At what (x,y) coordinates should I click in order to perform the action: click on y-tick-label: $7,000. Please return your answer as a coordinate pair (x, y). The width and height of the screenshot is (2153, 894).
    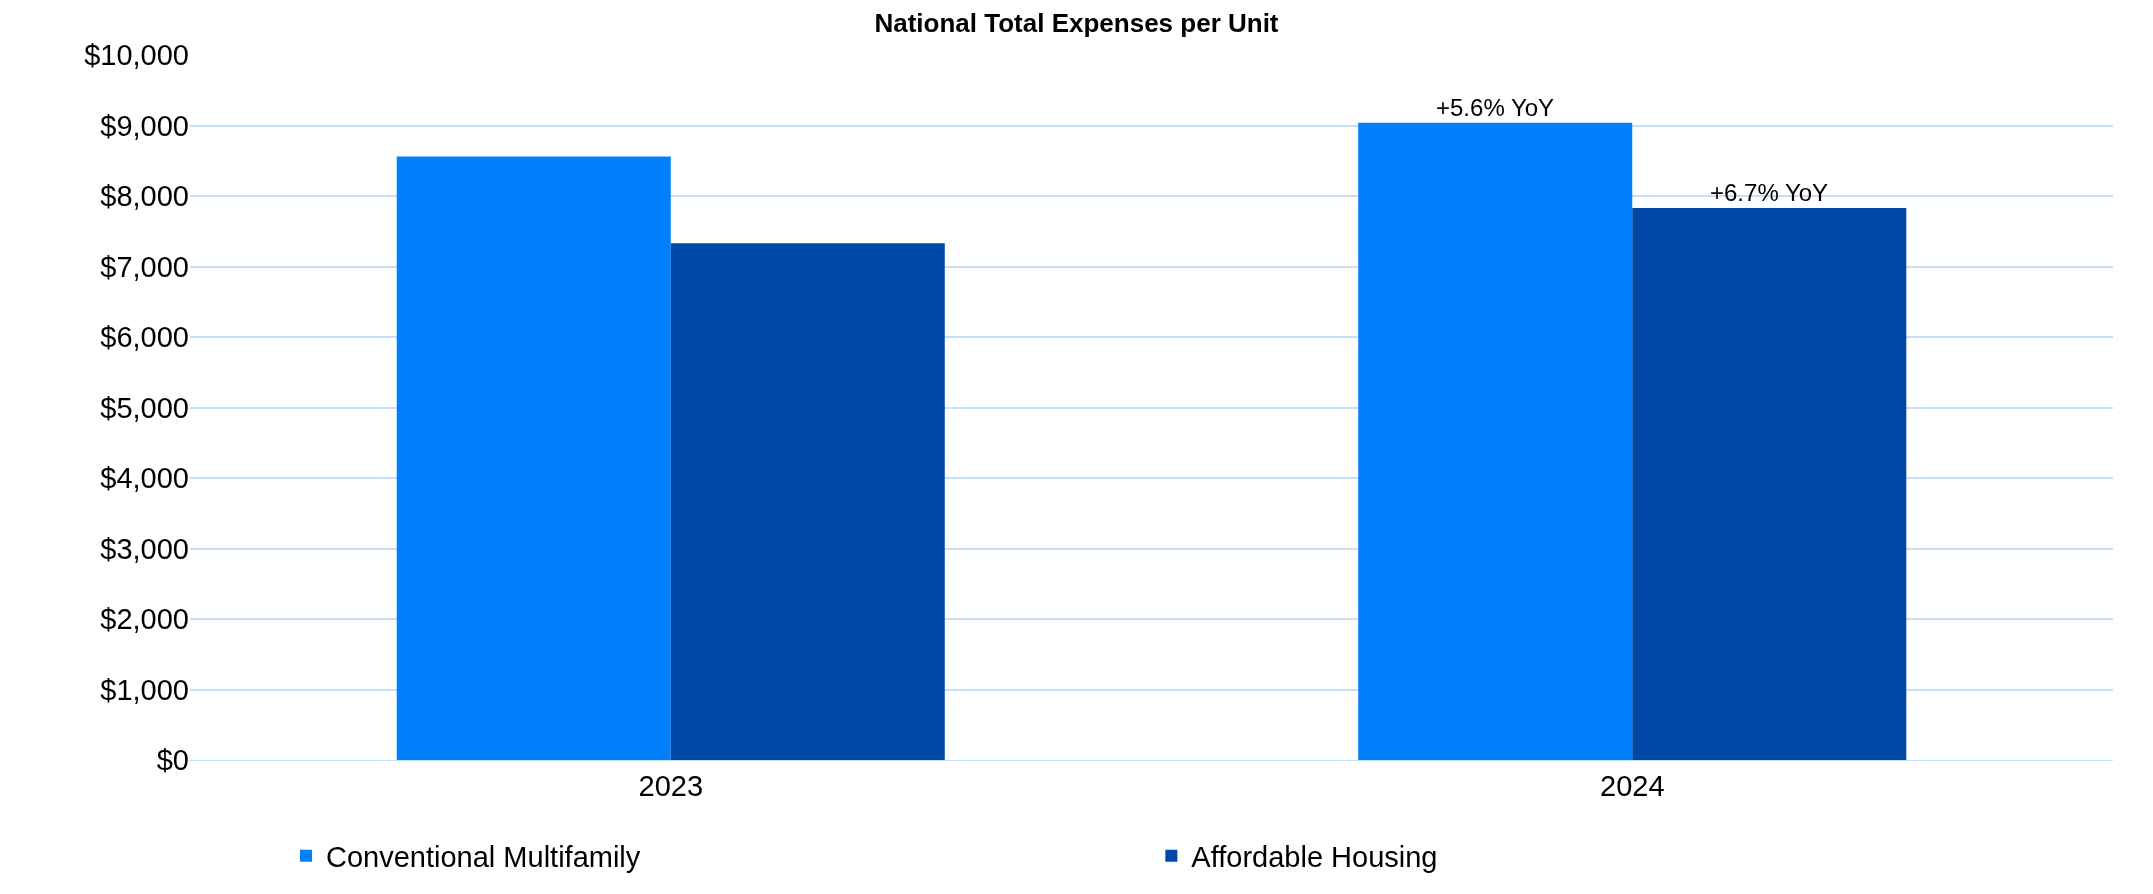
    Looking at the image, I should click on (144, 266).